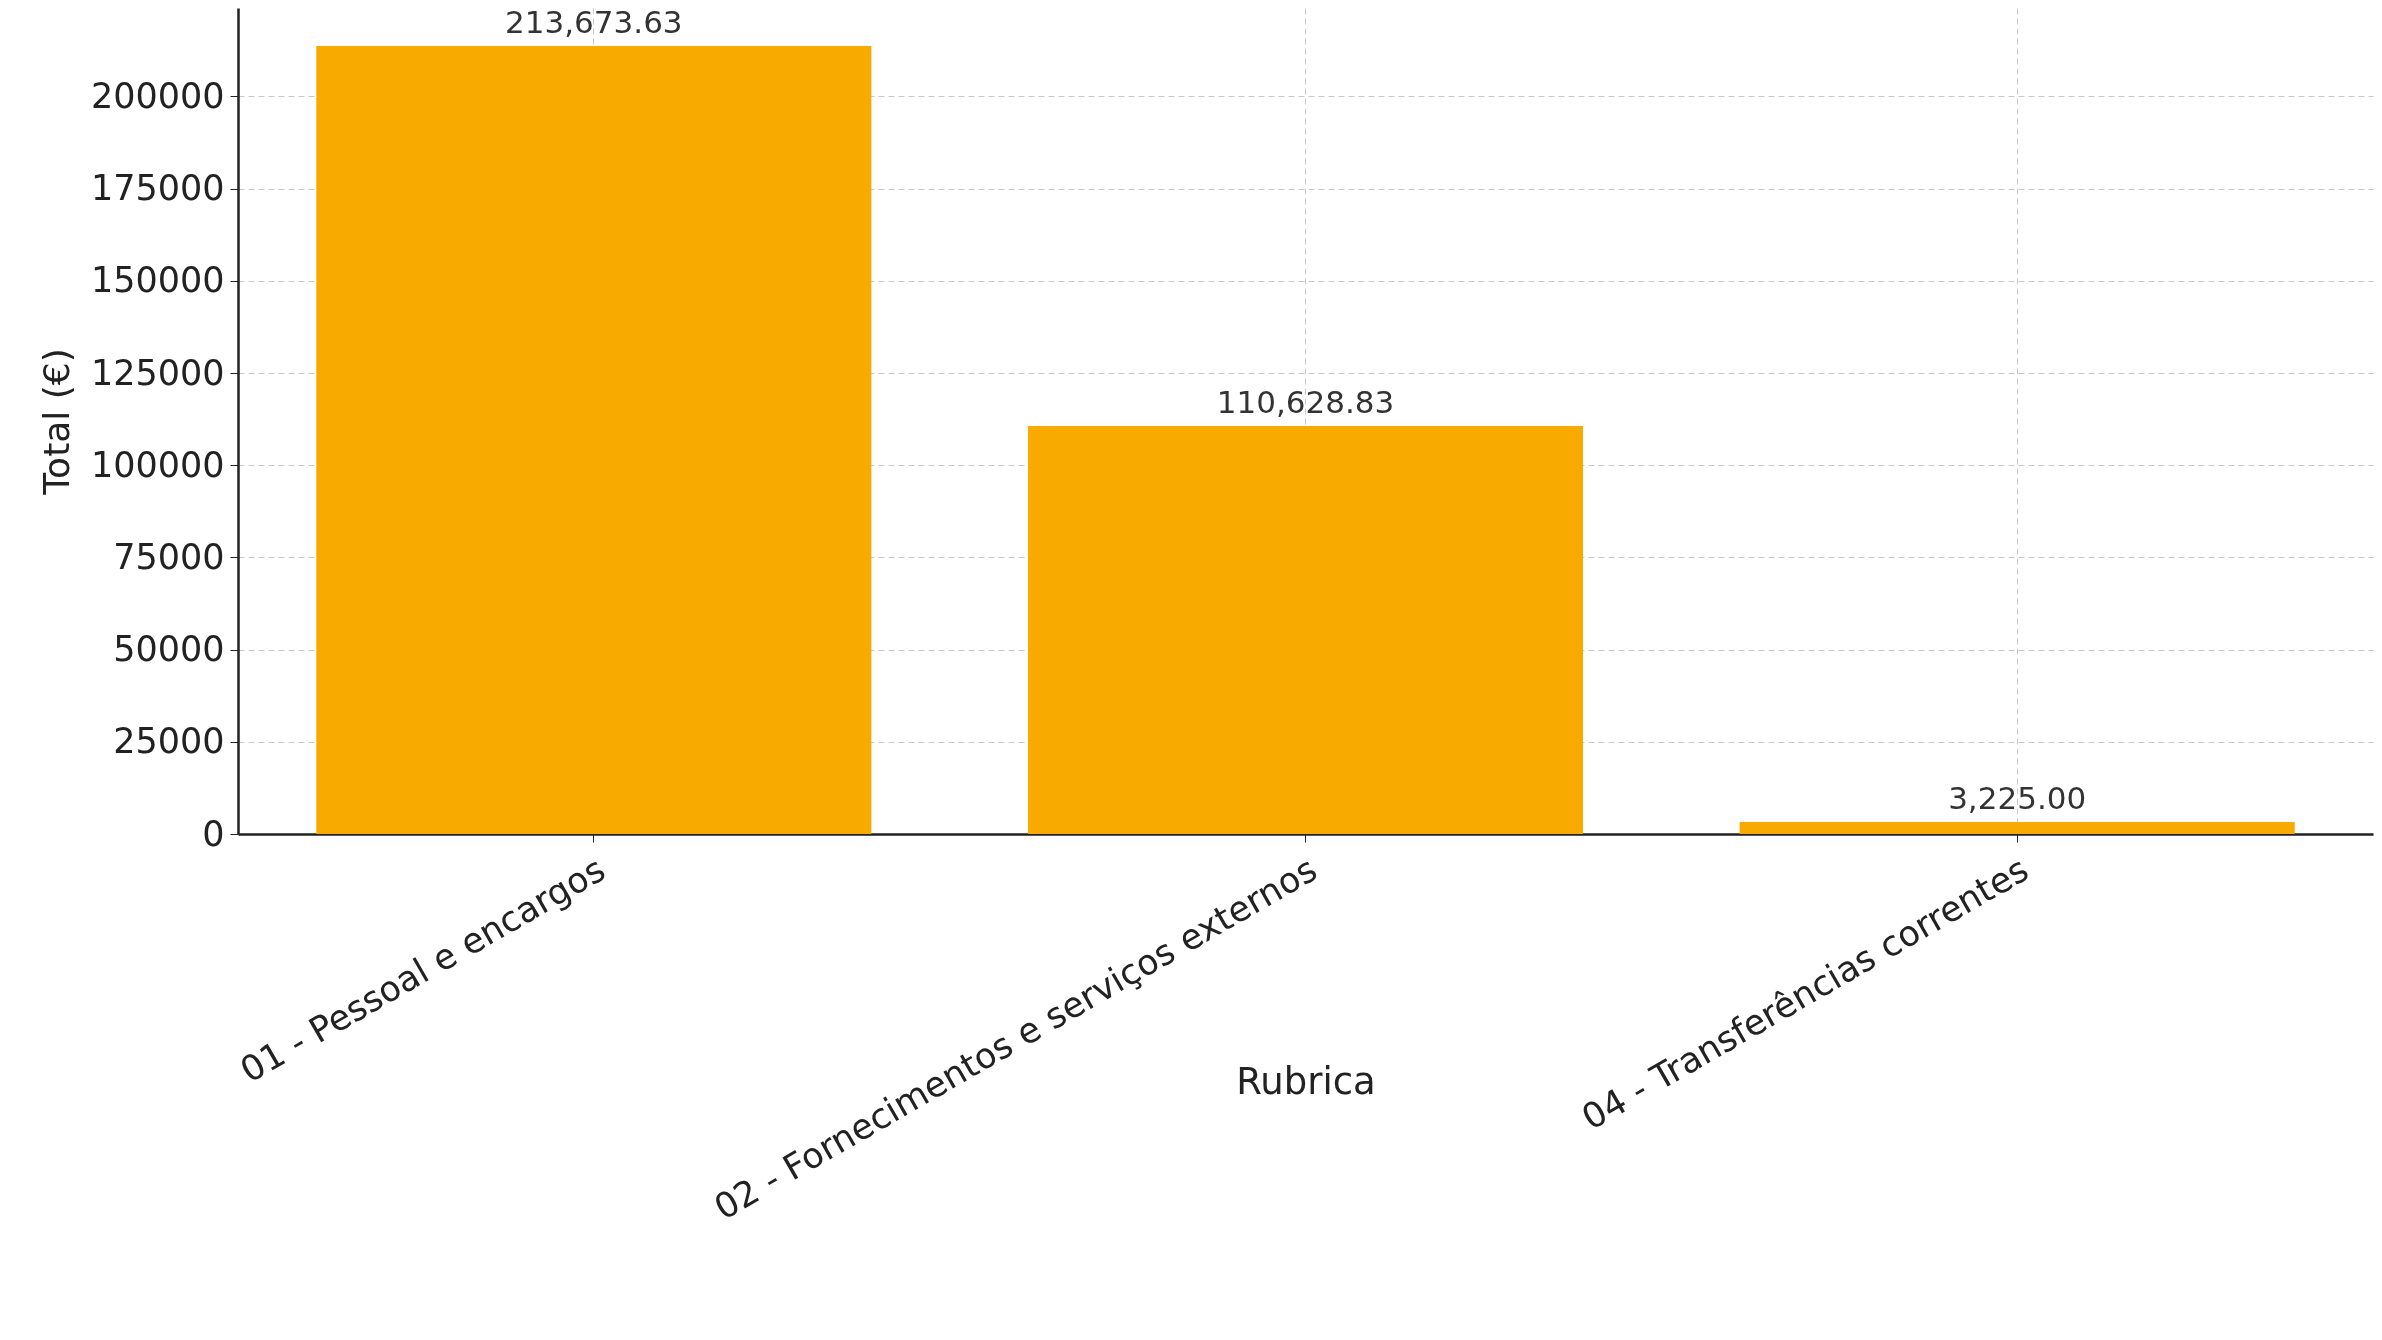 The image size is (2382, 1340). What do you see at coordinates (169, 649) in the screenshot?
I see `y-tick-label: 50000` at bounding box center [169, 649].